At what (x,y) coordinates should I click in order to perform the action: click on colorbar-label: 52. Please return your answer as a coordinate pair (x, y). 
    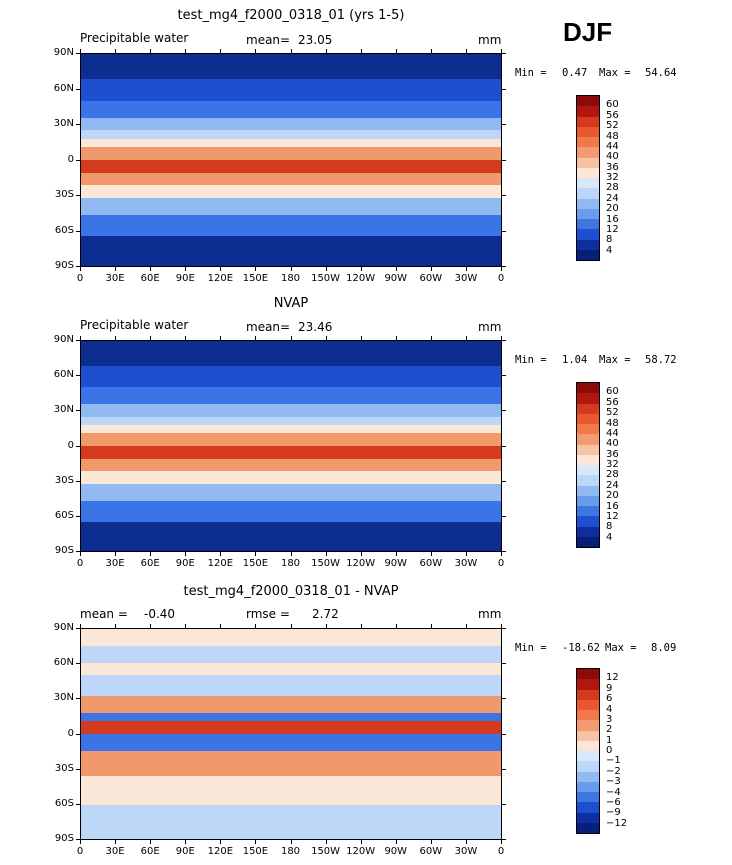
    Looking at the image, I should click on (612, 126).